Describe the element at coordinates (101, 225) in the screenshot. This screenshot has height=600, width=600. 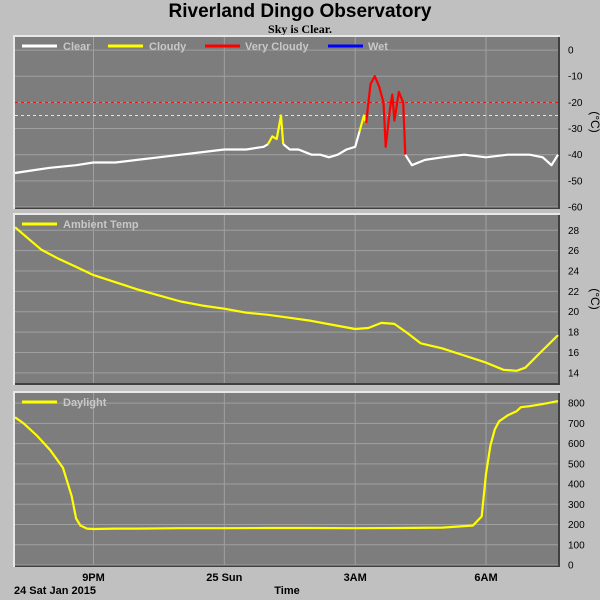
I see `legend-label: Ambient Temp` at that location.